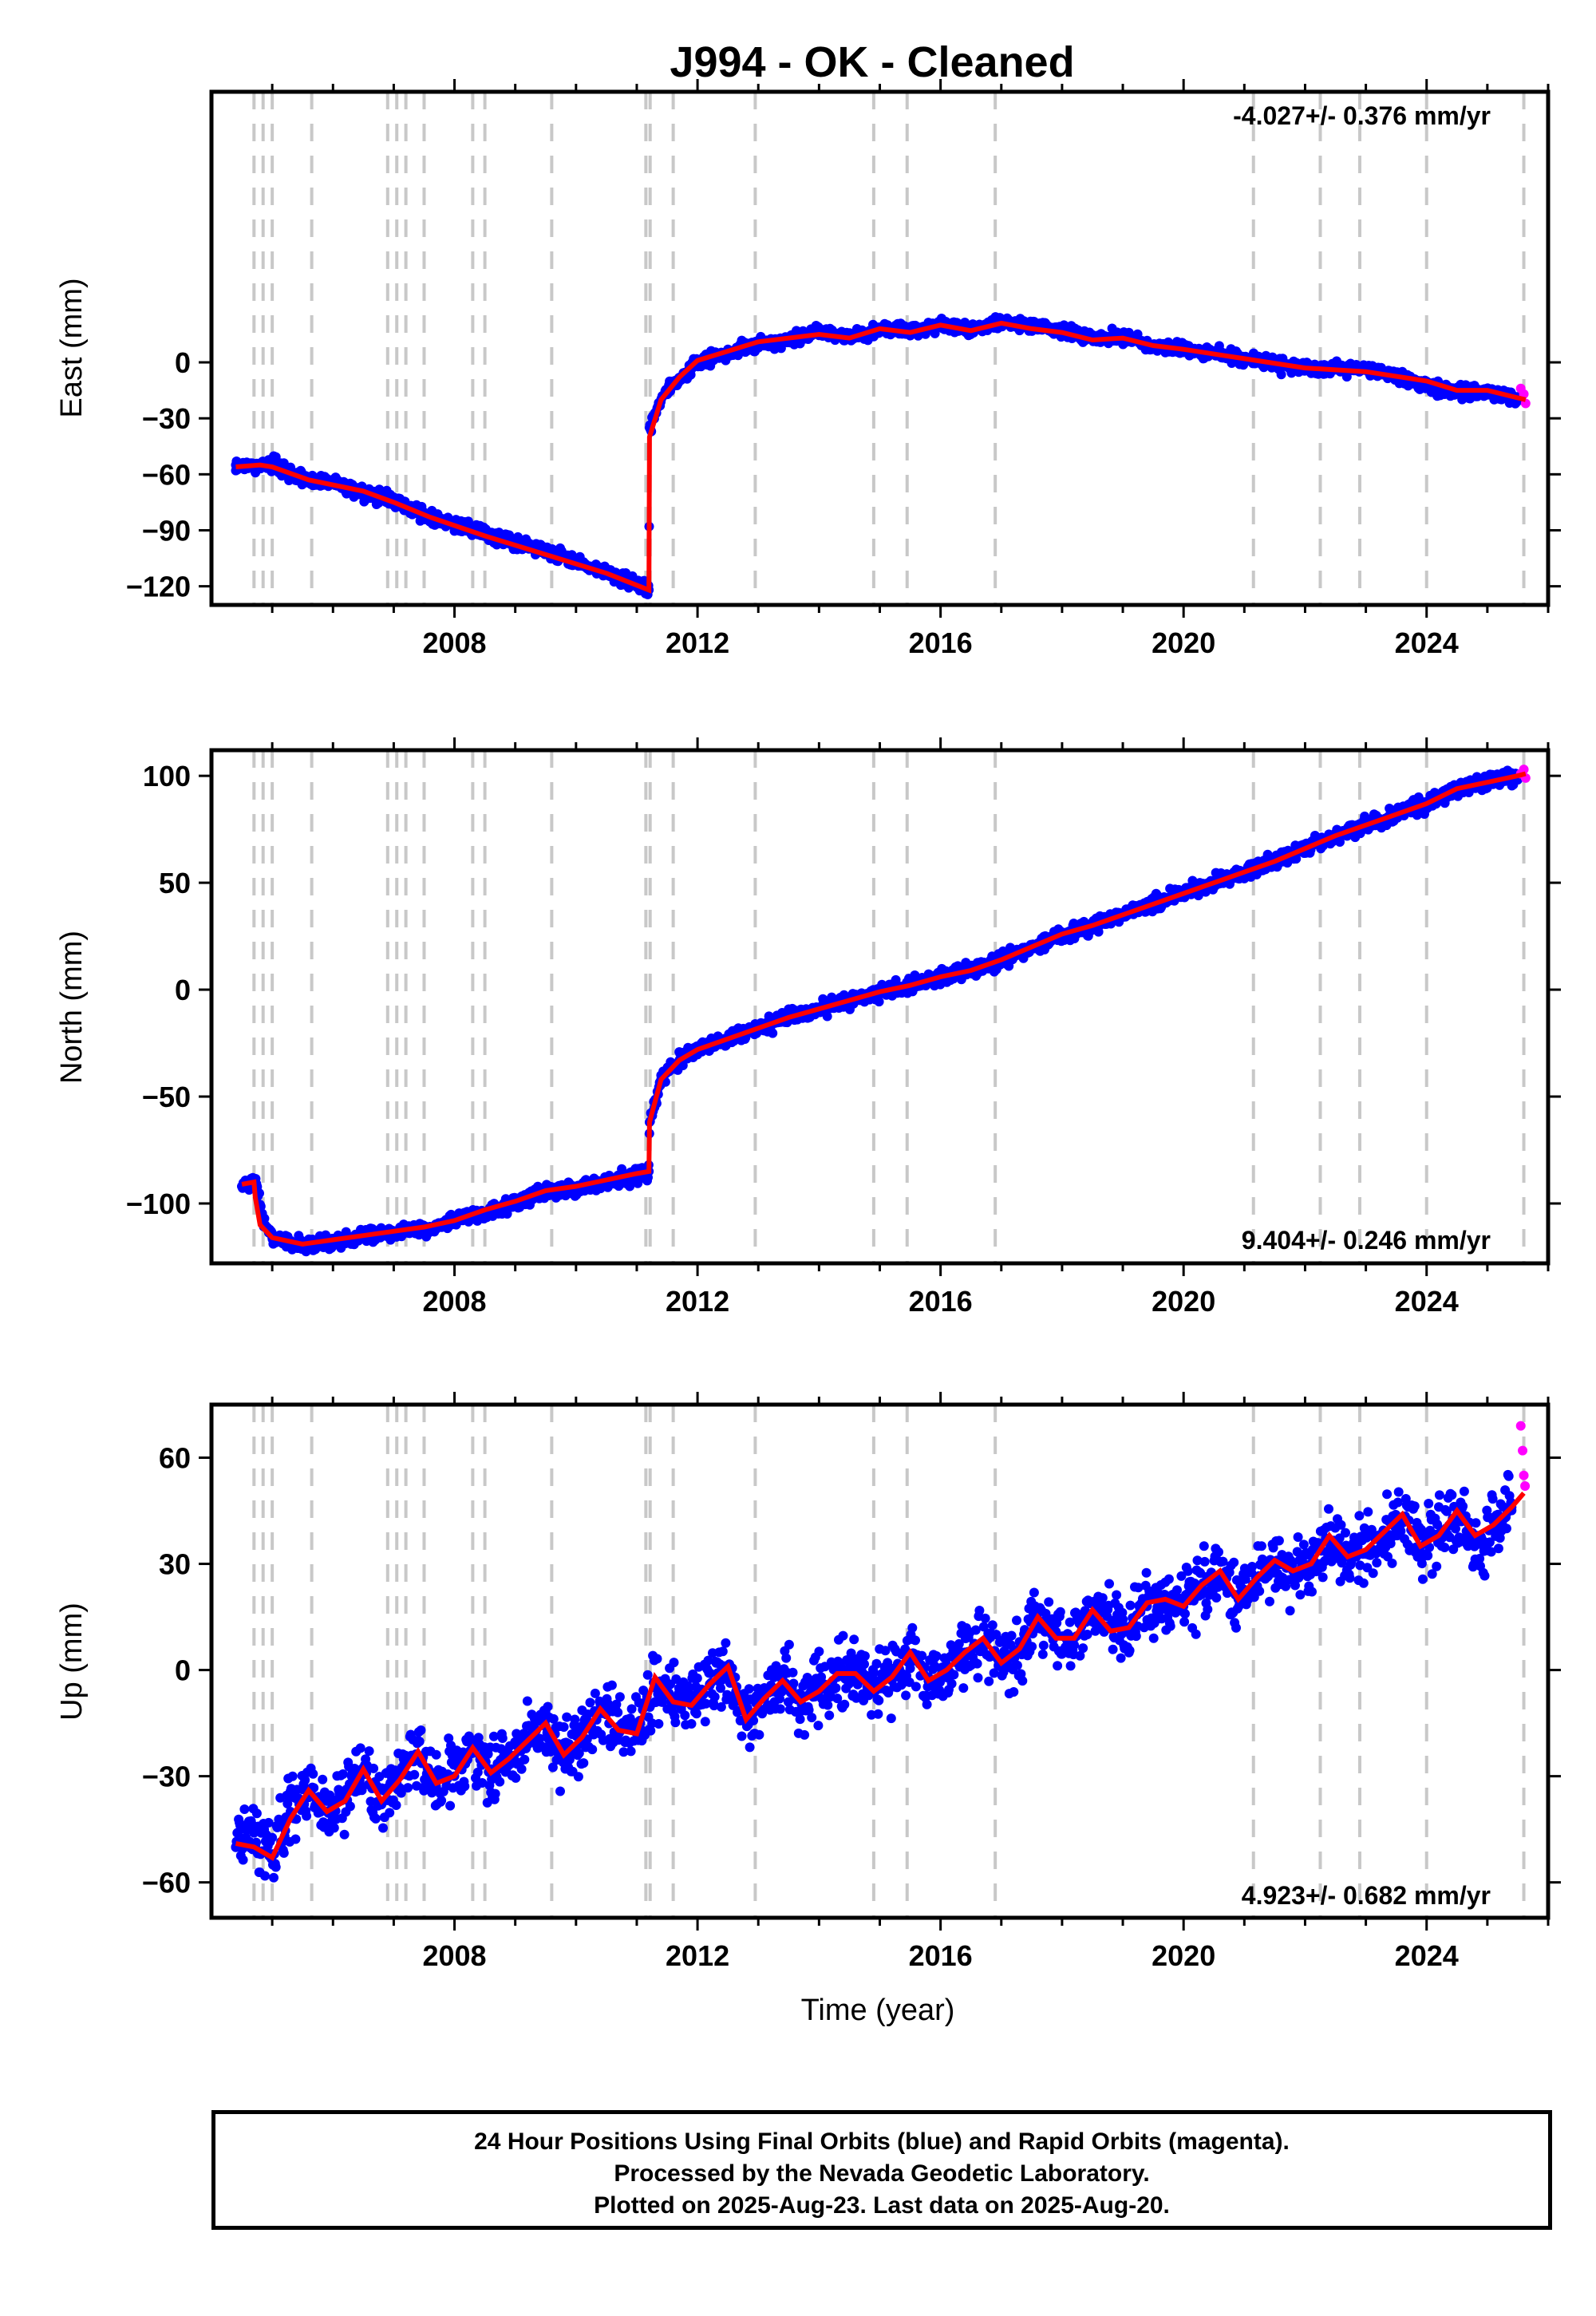  I want to click on east-y-tick-label: −90, so click(166, 530).